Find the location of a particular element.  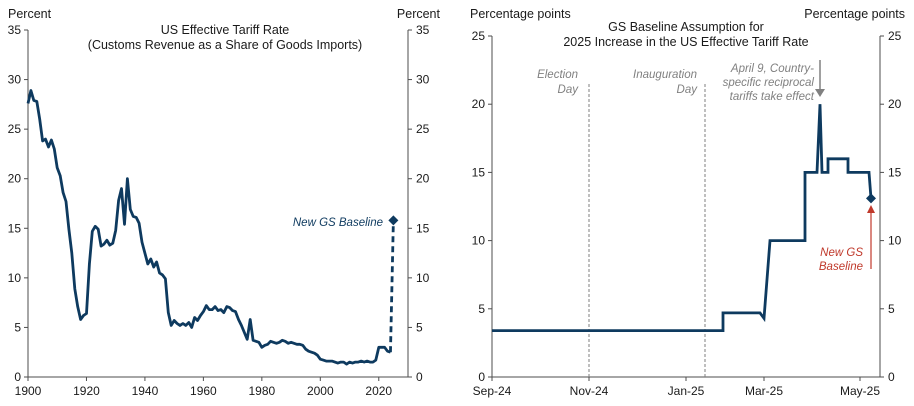

left-chart-unit-left: Percent is located at coordinates (30, 14).